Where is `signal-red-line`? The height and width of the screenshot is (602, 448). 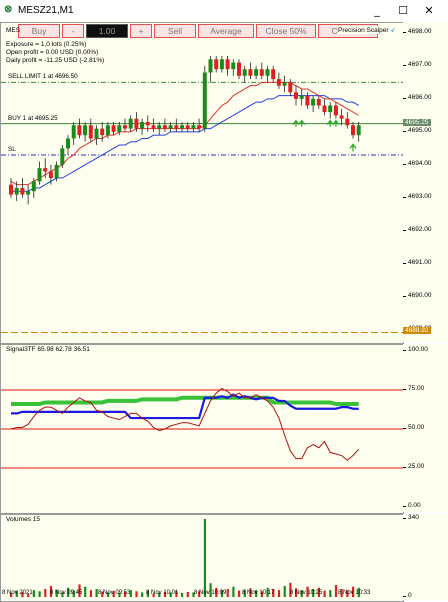
signal-red-line is located at coordinates (185, 424).